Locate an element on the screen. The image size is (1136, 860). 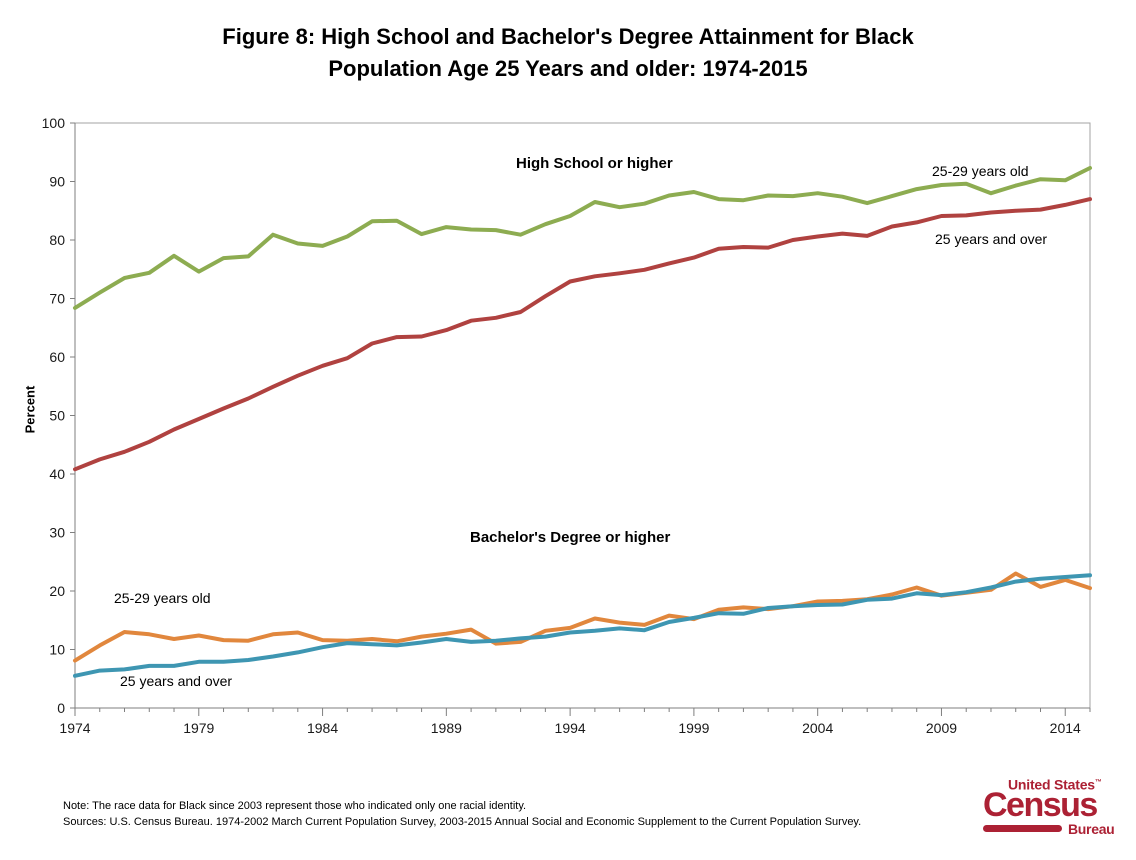
logo-united-states: United States™ is located at coordinates (1071, 784).